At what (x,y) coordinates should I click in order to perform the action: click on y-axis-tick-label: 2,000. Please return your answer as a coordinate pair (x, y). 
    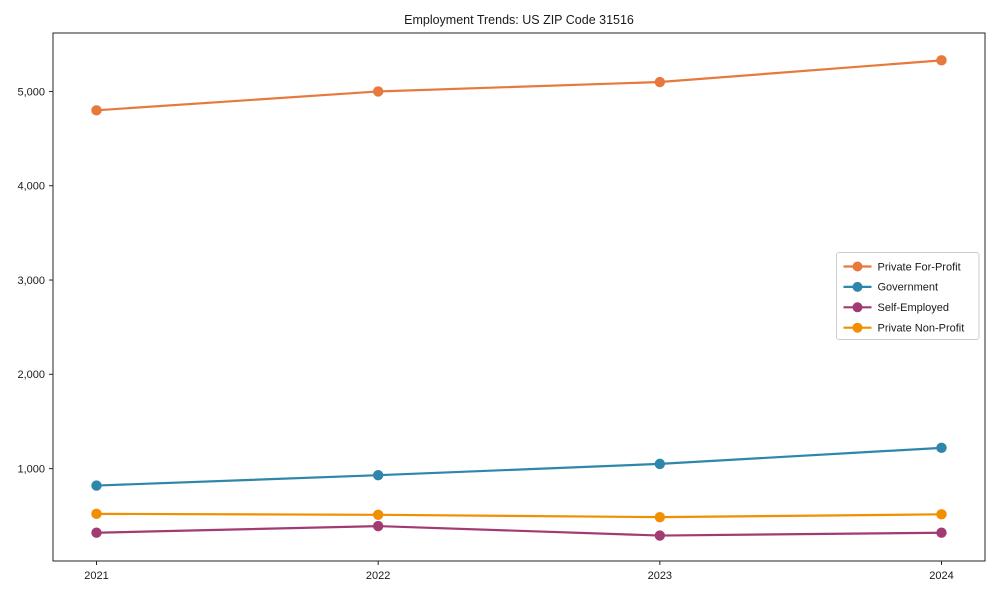
    Looking at the image, I should click on (31, 375).